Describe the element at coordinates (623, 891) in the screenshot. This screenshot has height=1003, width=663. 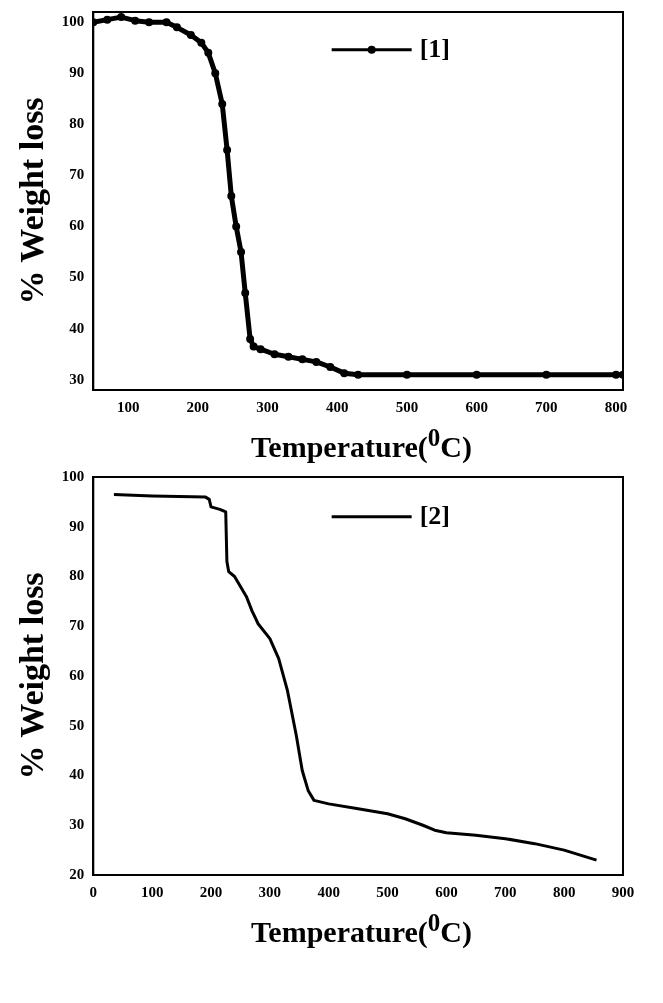
I see `x-tick-label: 900` at that location.